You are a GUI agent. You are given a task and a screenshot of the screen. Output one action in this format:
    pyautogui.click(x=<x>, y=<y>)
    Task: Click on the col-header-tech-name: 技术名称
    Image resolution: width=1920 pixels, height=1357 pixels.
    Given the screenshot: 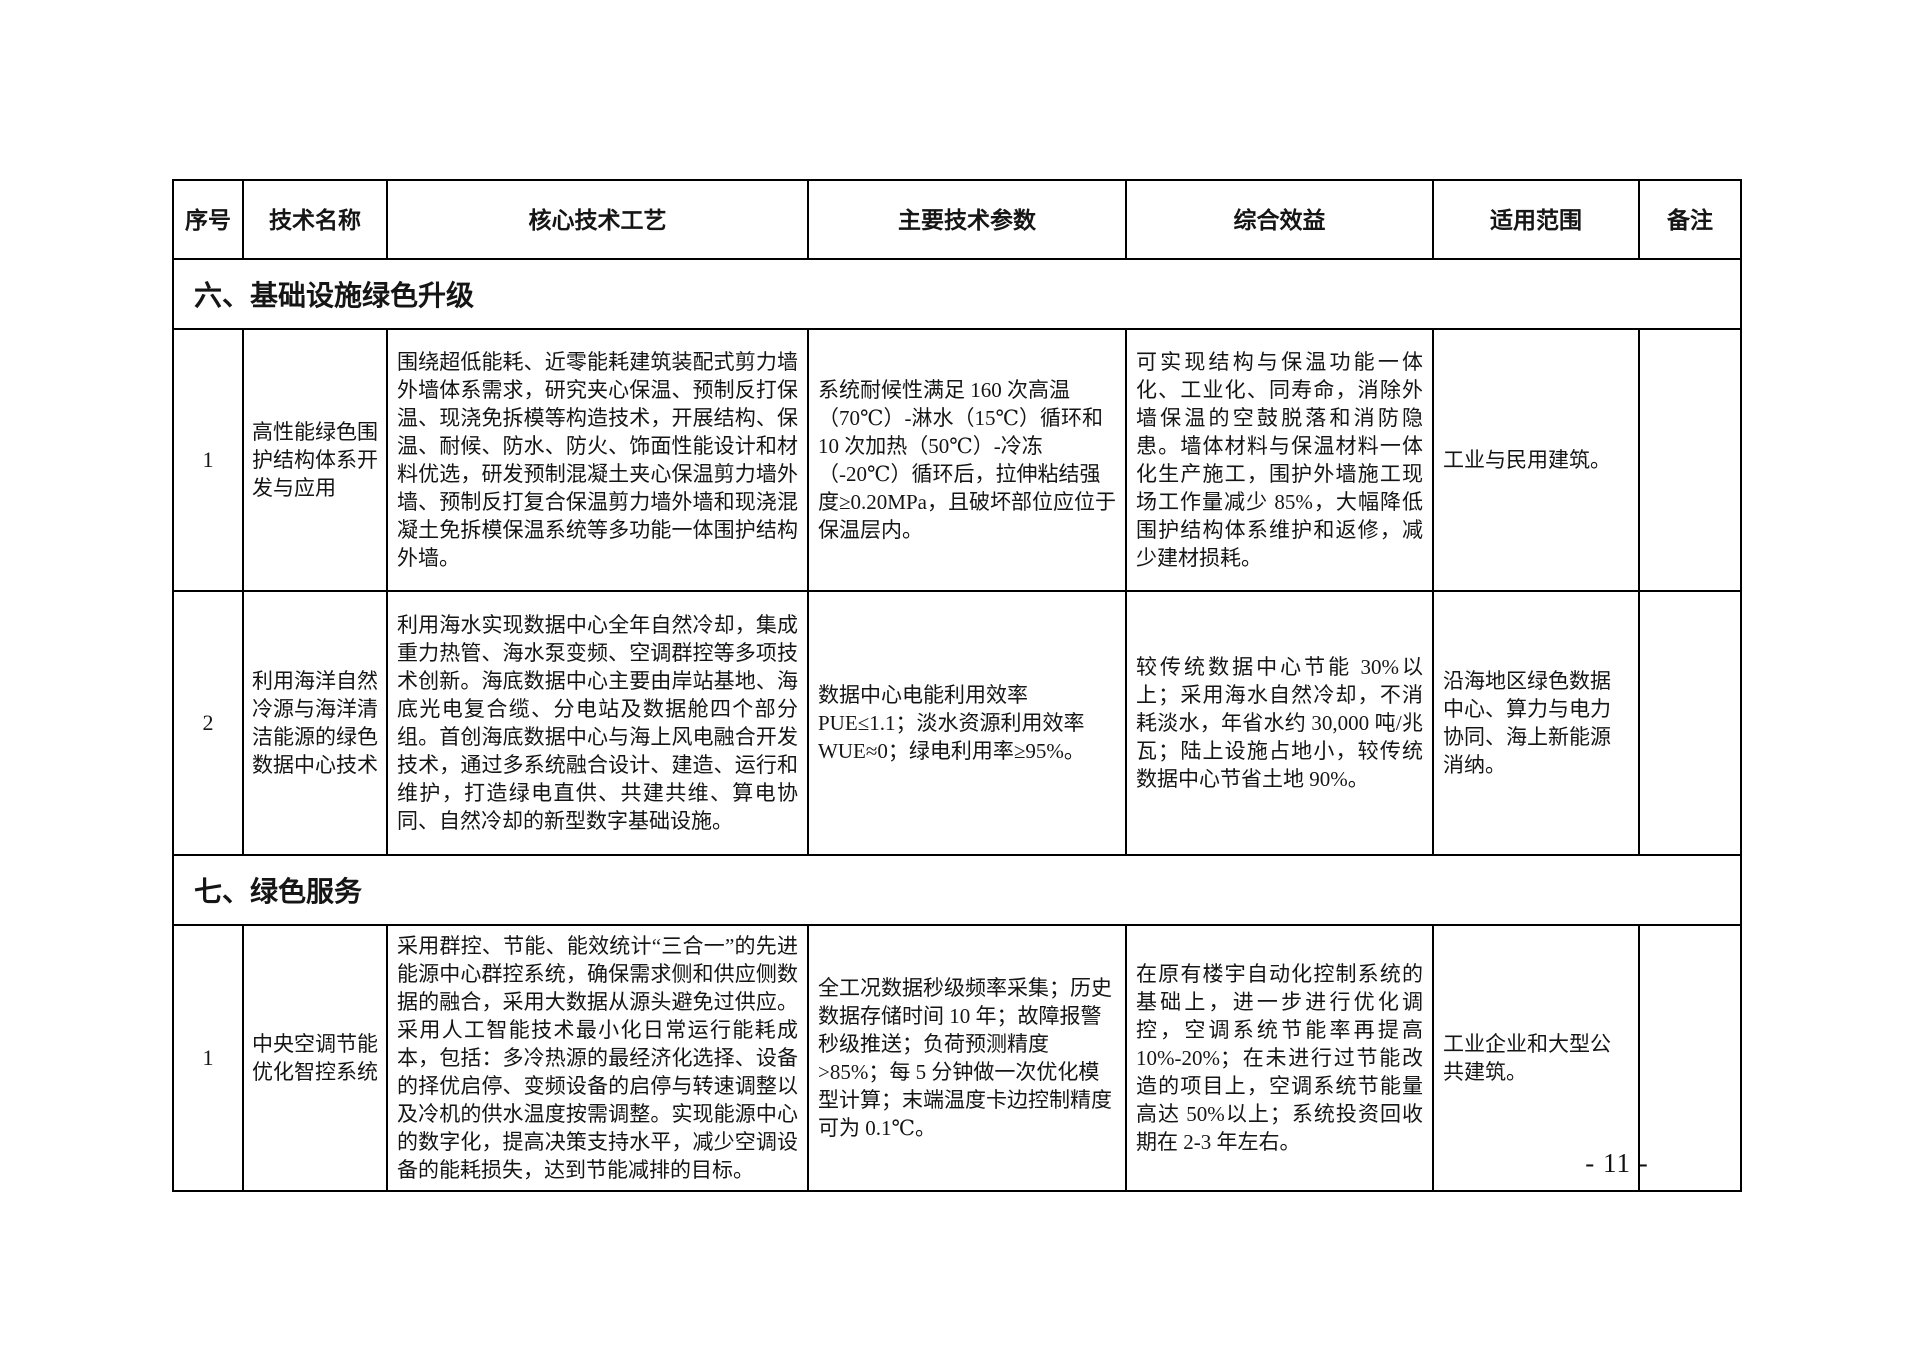 What is the action you would take?
    pyautogui.click(x=315, y=219)
    